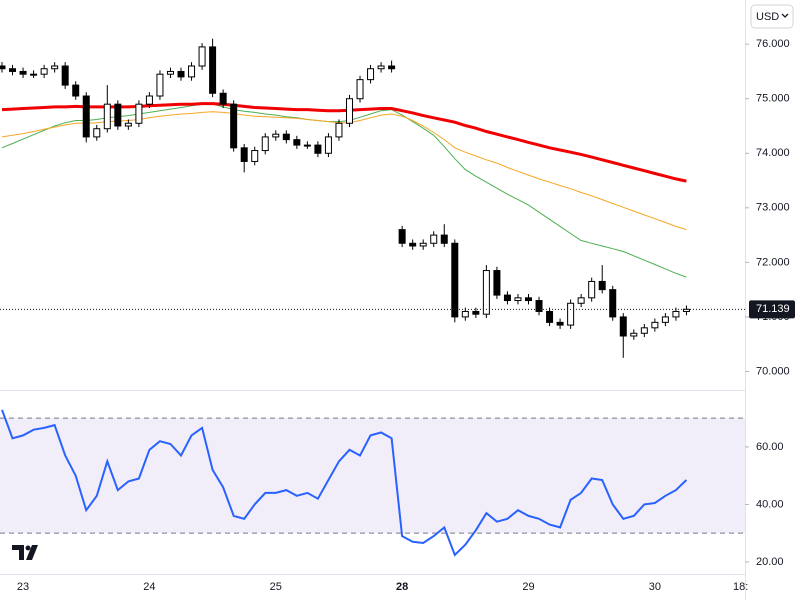  Describe the element at coordinates (25, 552) in the screenshot. I see `tradingview-logo` at that location.